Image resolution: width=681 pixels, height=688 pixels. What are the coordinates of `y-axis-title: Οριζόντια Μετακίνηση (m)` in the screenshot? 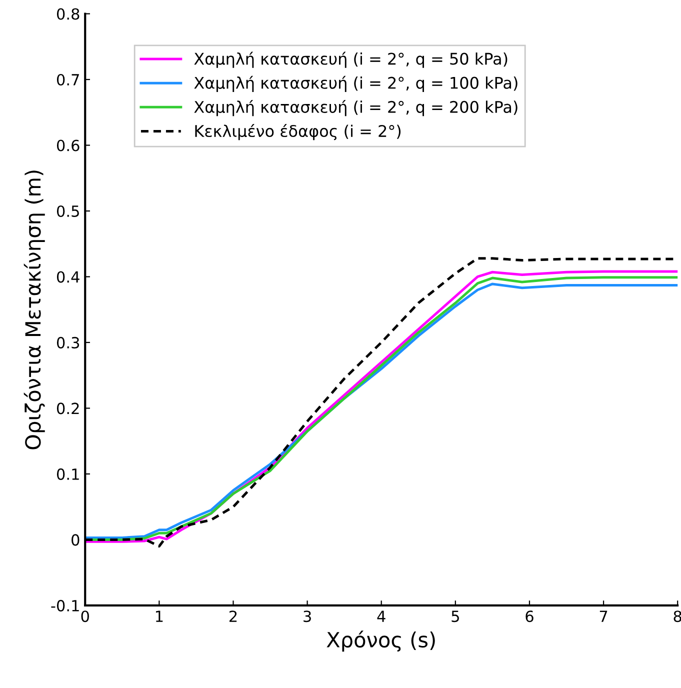 It's located at (34, 310).